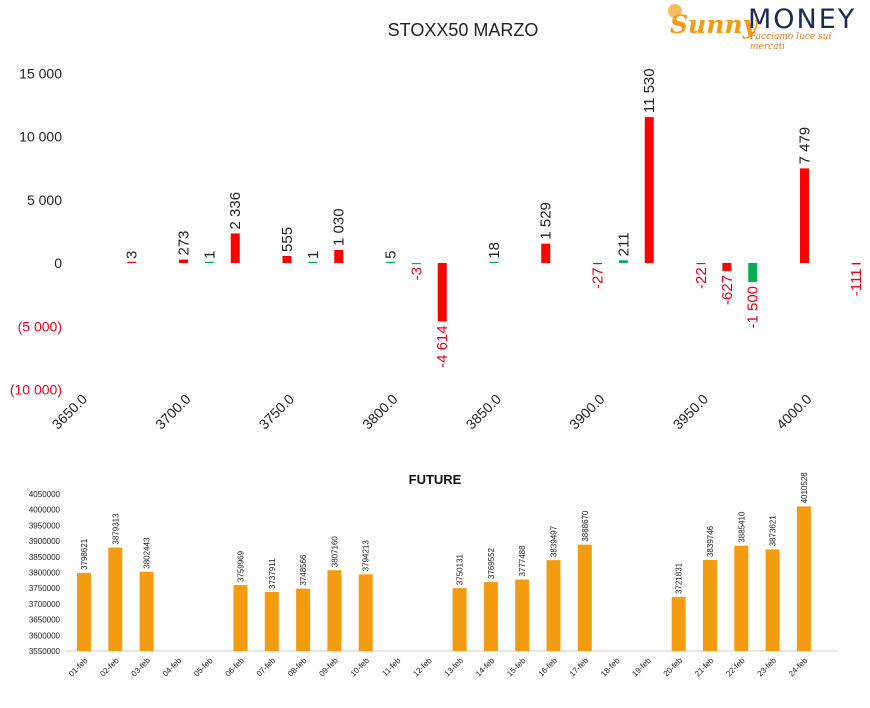 The width and height of the screenshot is (870, 708). I want to click on bar-data-label: 18, so click(494, 250).